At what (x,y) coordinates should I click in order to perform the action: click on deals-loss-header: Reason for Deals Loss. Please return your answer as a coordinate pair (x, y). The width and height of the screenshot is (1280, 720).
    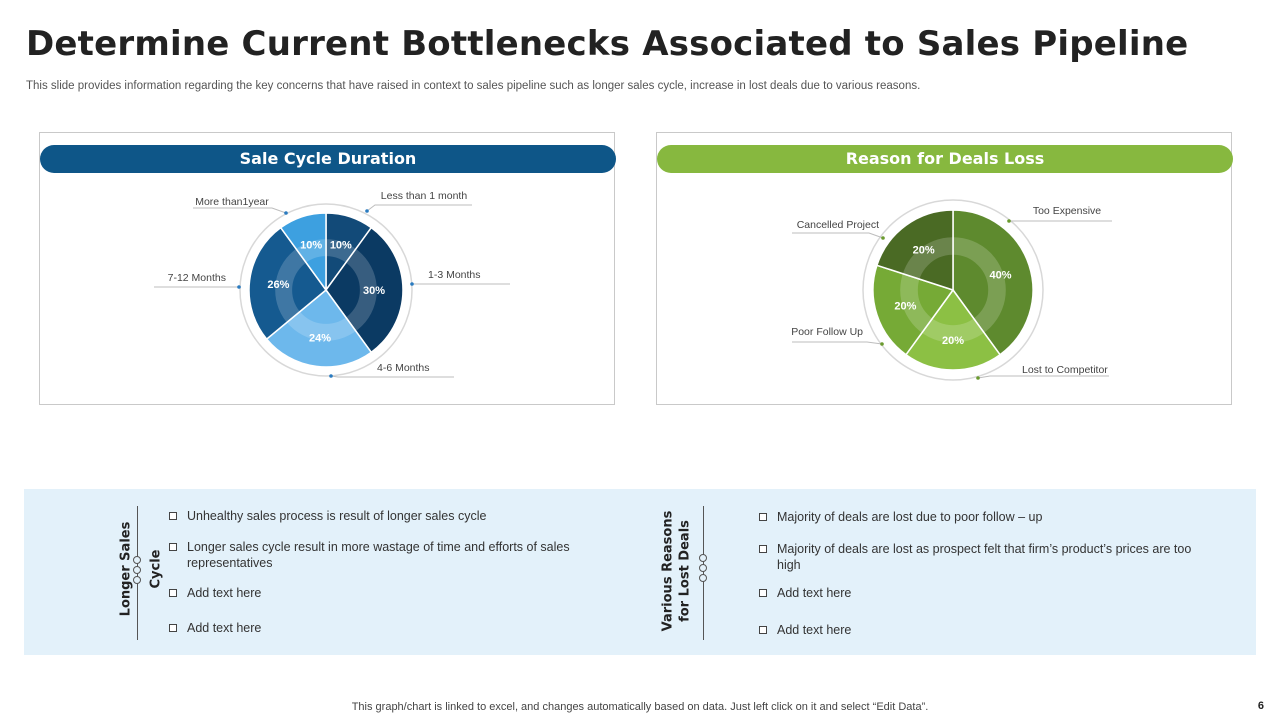
    Looking at the image, I should click on (945, 159).